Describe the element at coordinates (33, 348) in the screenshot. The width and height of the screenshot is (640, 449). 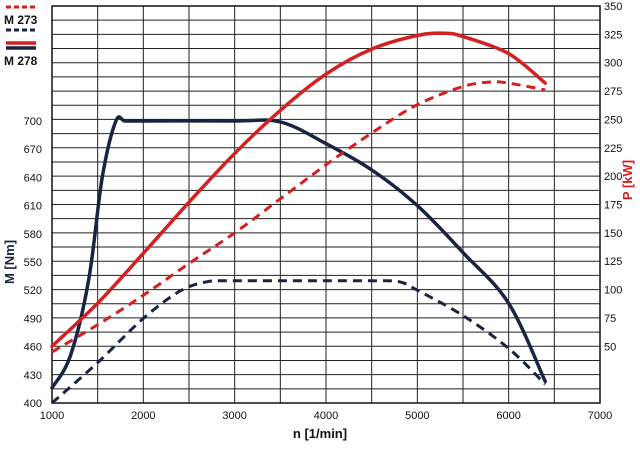
I see `left-tick-label: 460` at that location.